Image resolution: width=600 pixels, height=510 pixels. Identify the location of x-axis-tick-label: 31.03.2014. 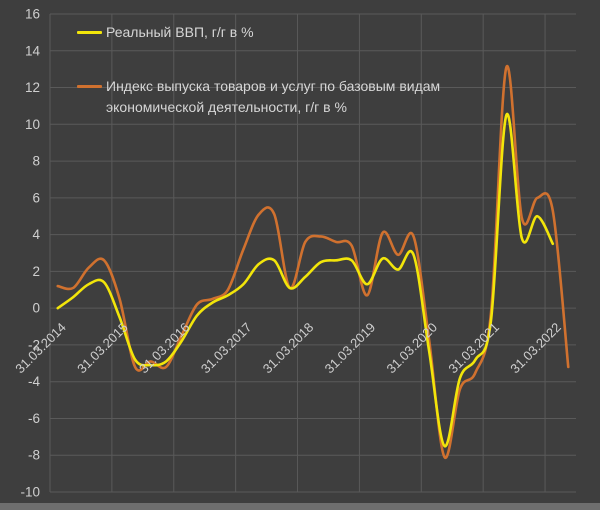
(40, 348).